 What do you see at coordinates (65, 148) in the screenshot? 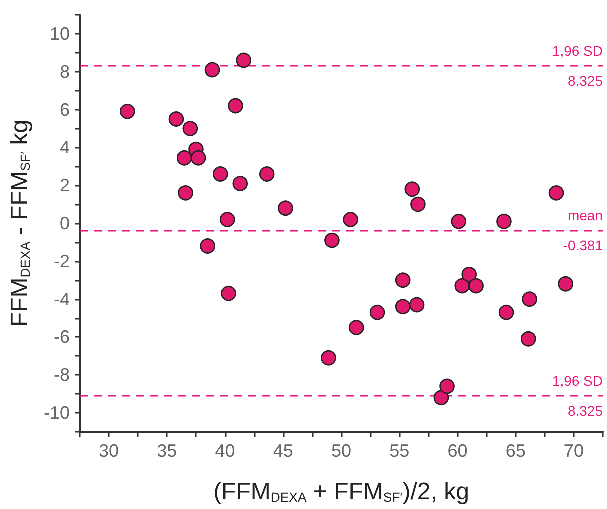
I see `y-tick-label: 4` at bounding box center [65, 148].